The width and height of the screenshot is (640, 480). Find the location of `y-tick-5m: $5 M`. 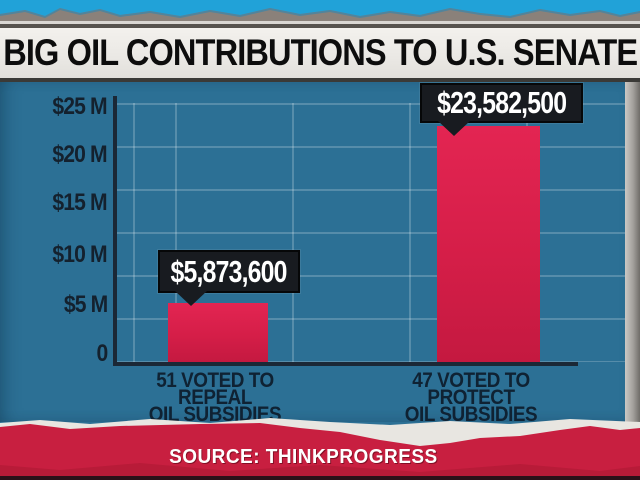

y-tick-5m: $5 M is located at coordinates (85, 304).